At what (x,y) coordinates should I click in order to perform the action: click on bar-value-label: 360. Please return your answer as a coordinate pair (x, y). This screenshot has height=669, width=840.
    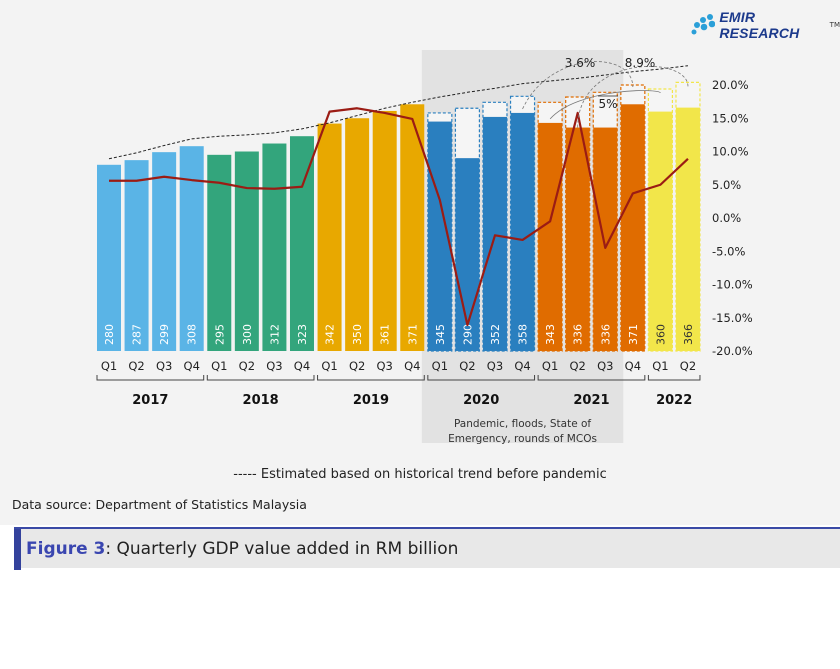
    Looking at the image, I should click on (660, 334).